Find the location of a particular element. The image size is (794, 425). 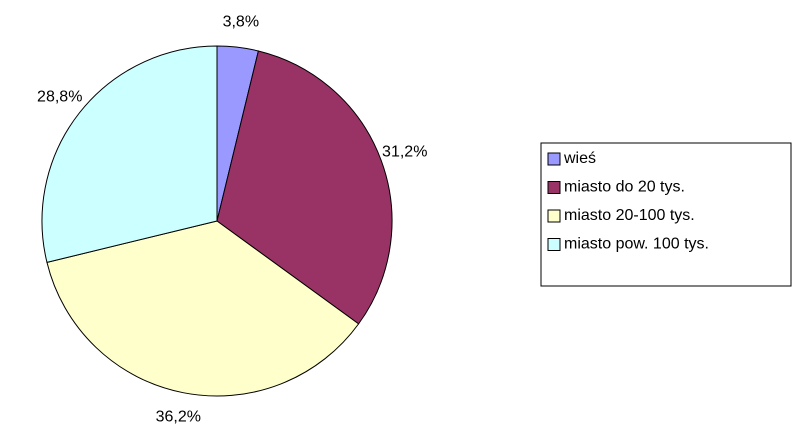

data-label: 28,8% is located at coordinates (59, 97).